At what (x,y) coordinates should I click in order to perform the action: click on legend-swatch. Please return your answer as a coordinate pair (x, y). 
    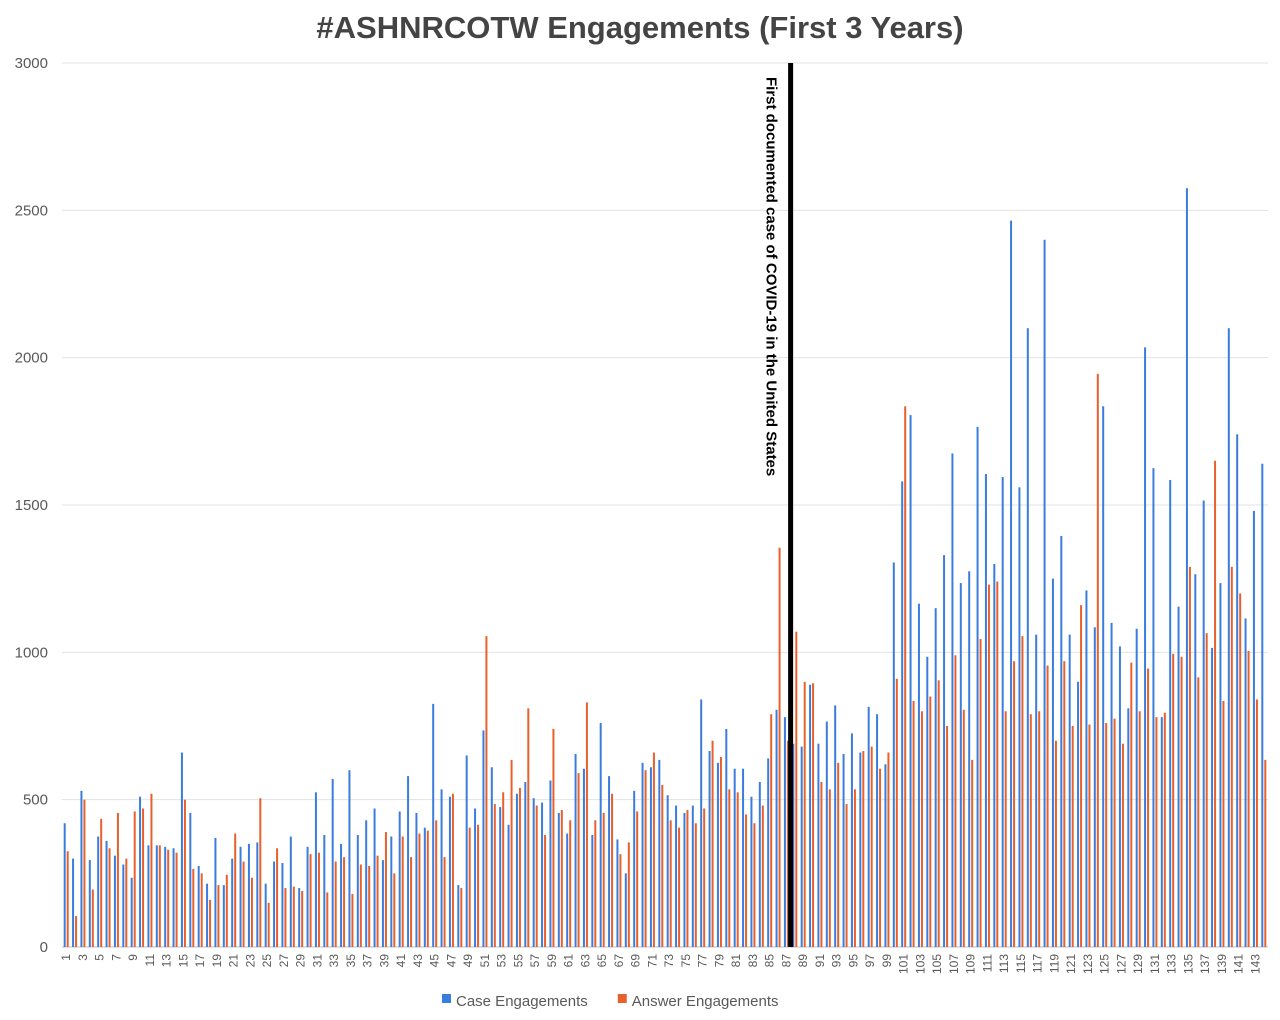
    Looking at the image, I should click on (622, 998).